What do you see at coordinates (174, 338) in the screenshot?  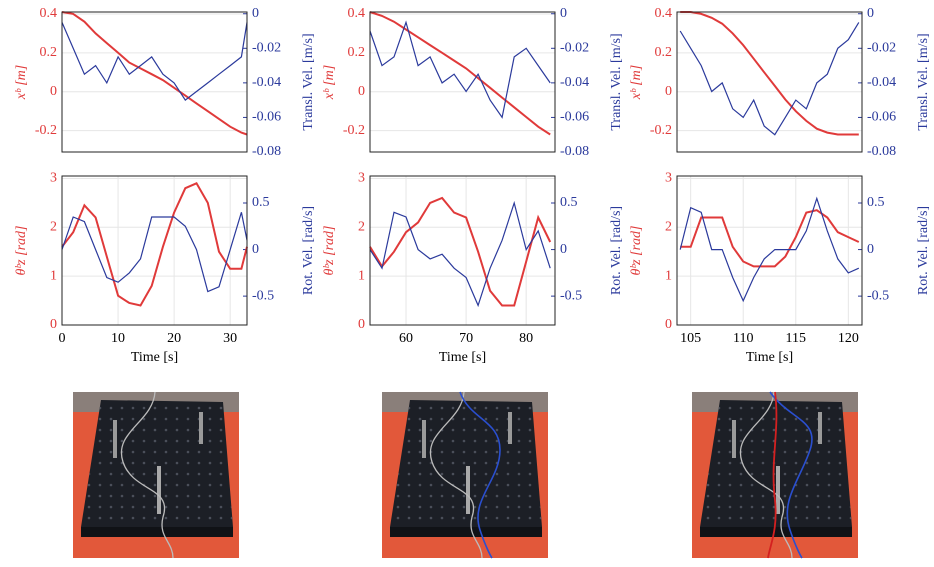 I see `x-tick-label: 20` at bounding box center [174, 338].